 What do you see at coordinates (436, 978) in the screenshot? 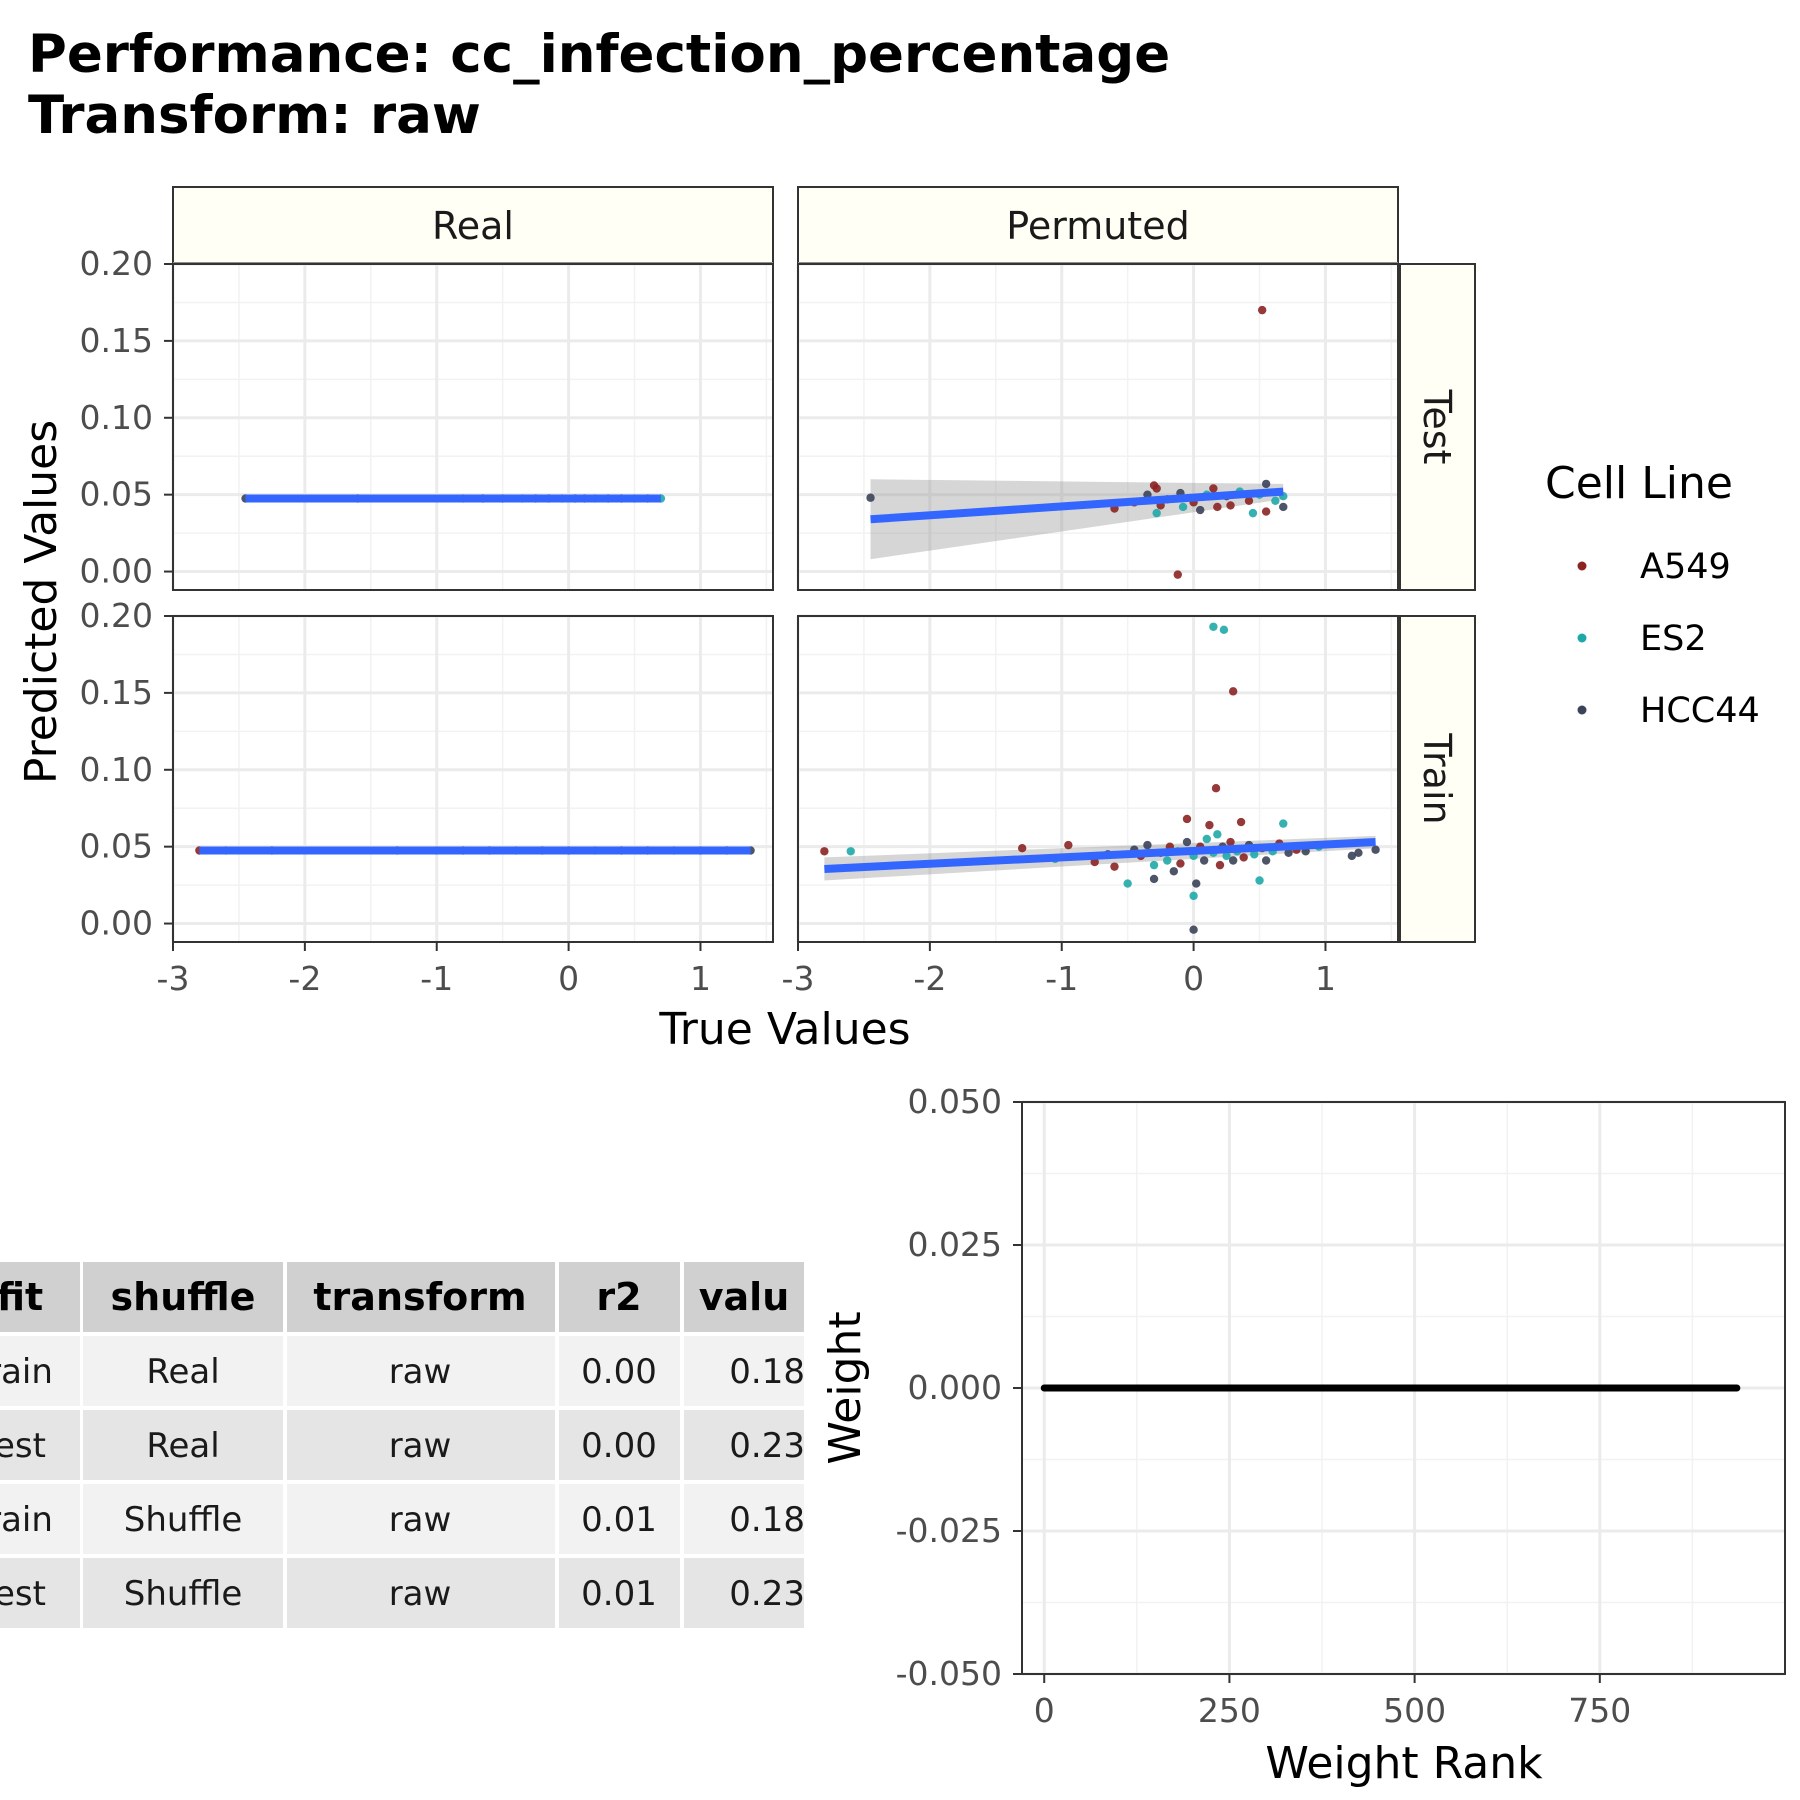
I see `x-tick-label: -1` at bounding box center [436, 978].